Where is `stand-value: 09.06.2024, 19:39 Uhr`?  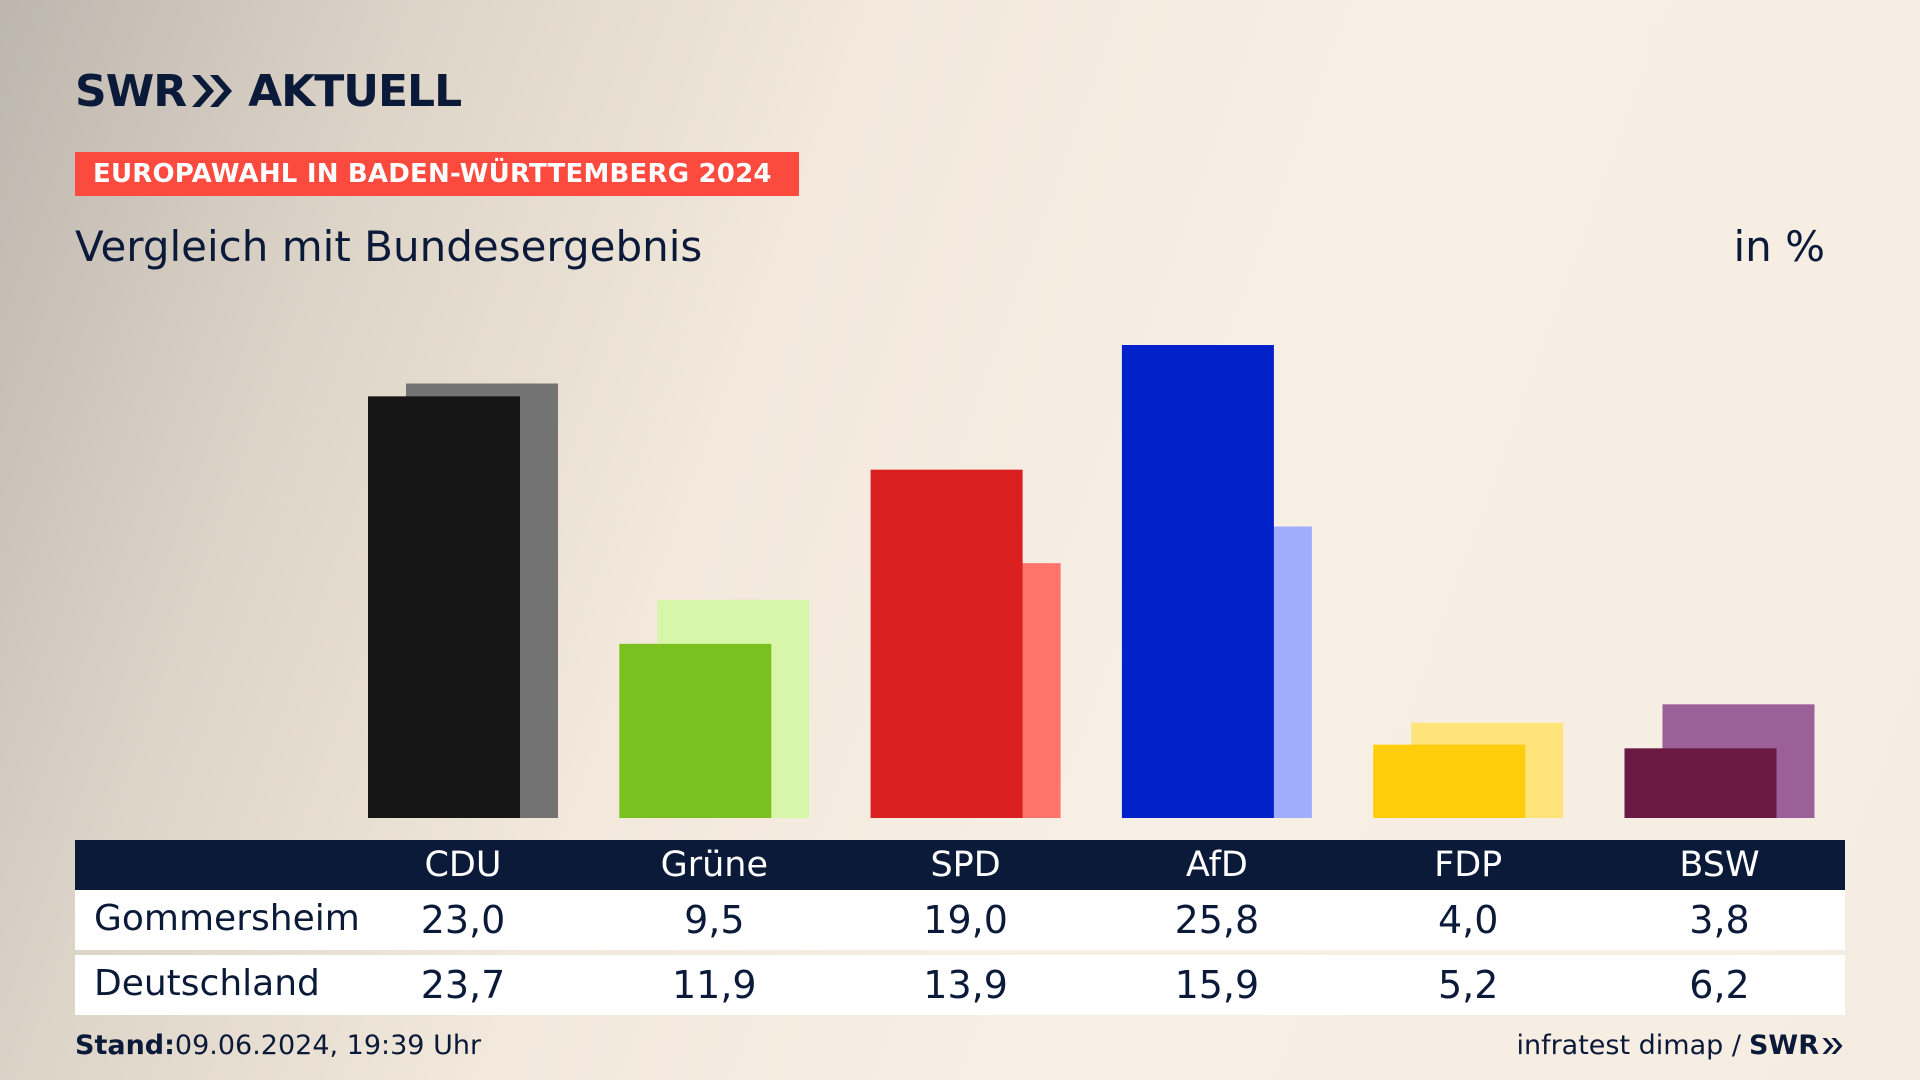
stand-value: 09.06.2024, 19:39 Uhr is located at coordinates (328, 1045).